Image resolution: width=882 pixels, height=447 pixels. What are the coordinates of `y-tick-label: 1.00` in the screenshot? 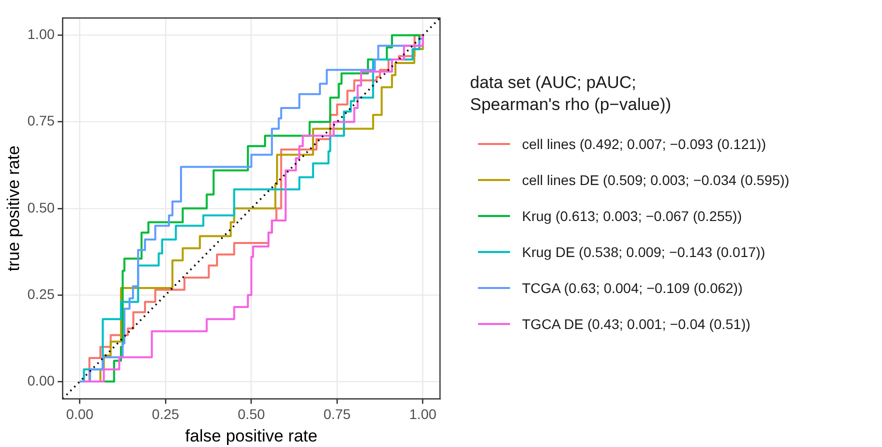 It's located at (41, 34).